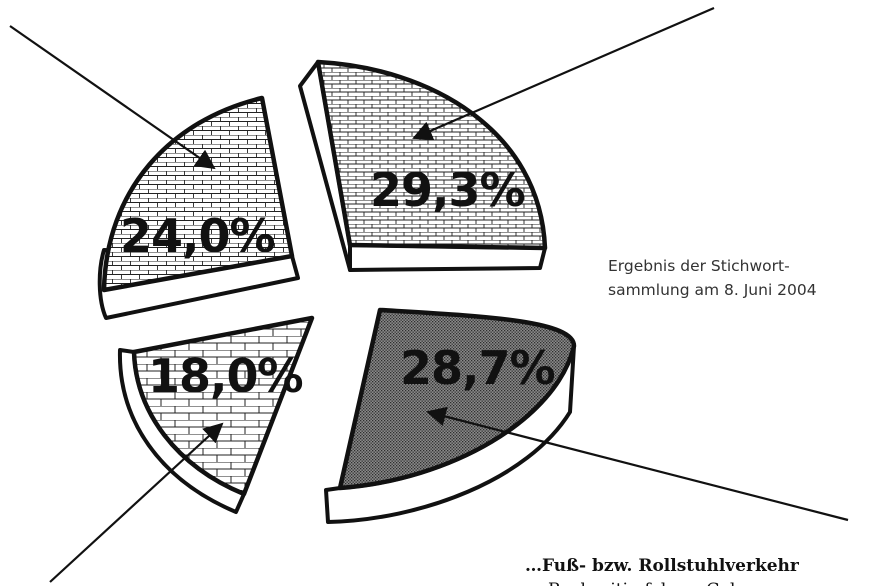 Image resolution: width=873 pixels, height=586 pixels. What do you see at coordinates (712, 290) in the screenshot?
I see `caption-line-2: sammlung am 8. Juni 2004` at bounding box center [712, 290].